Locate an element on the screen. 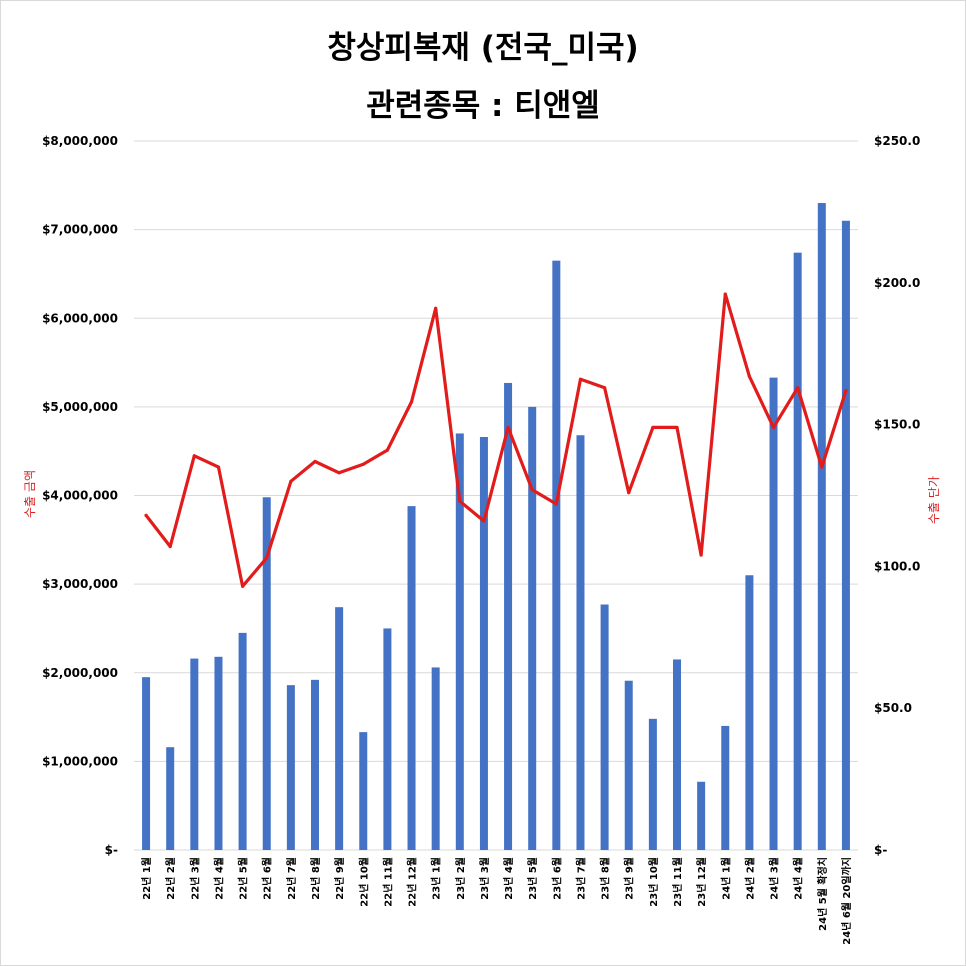 Image resolution: width=966 pixels, height=966 pixels. right-axis-tick-label: $100.0 is located at coordinates (897, 566).